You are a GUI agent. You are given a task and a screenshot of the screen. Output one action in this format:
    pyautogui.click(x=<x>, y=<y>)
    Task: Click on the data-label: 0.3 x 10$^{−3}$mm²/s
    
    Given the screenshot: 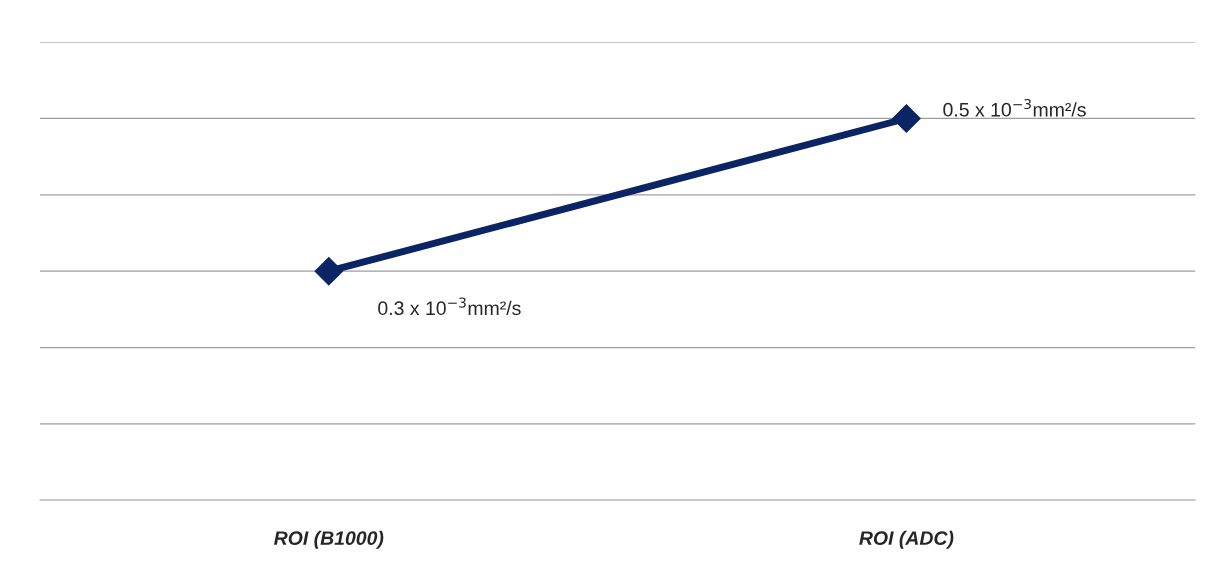 What is the action you would take?
    pyautogui.click(x=449, y=306)
    